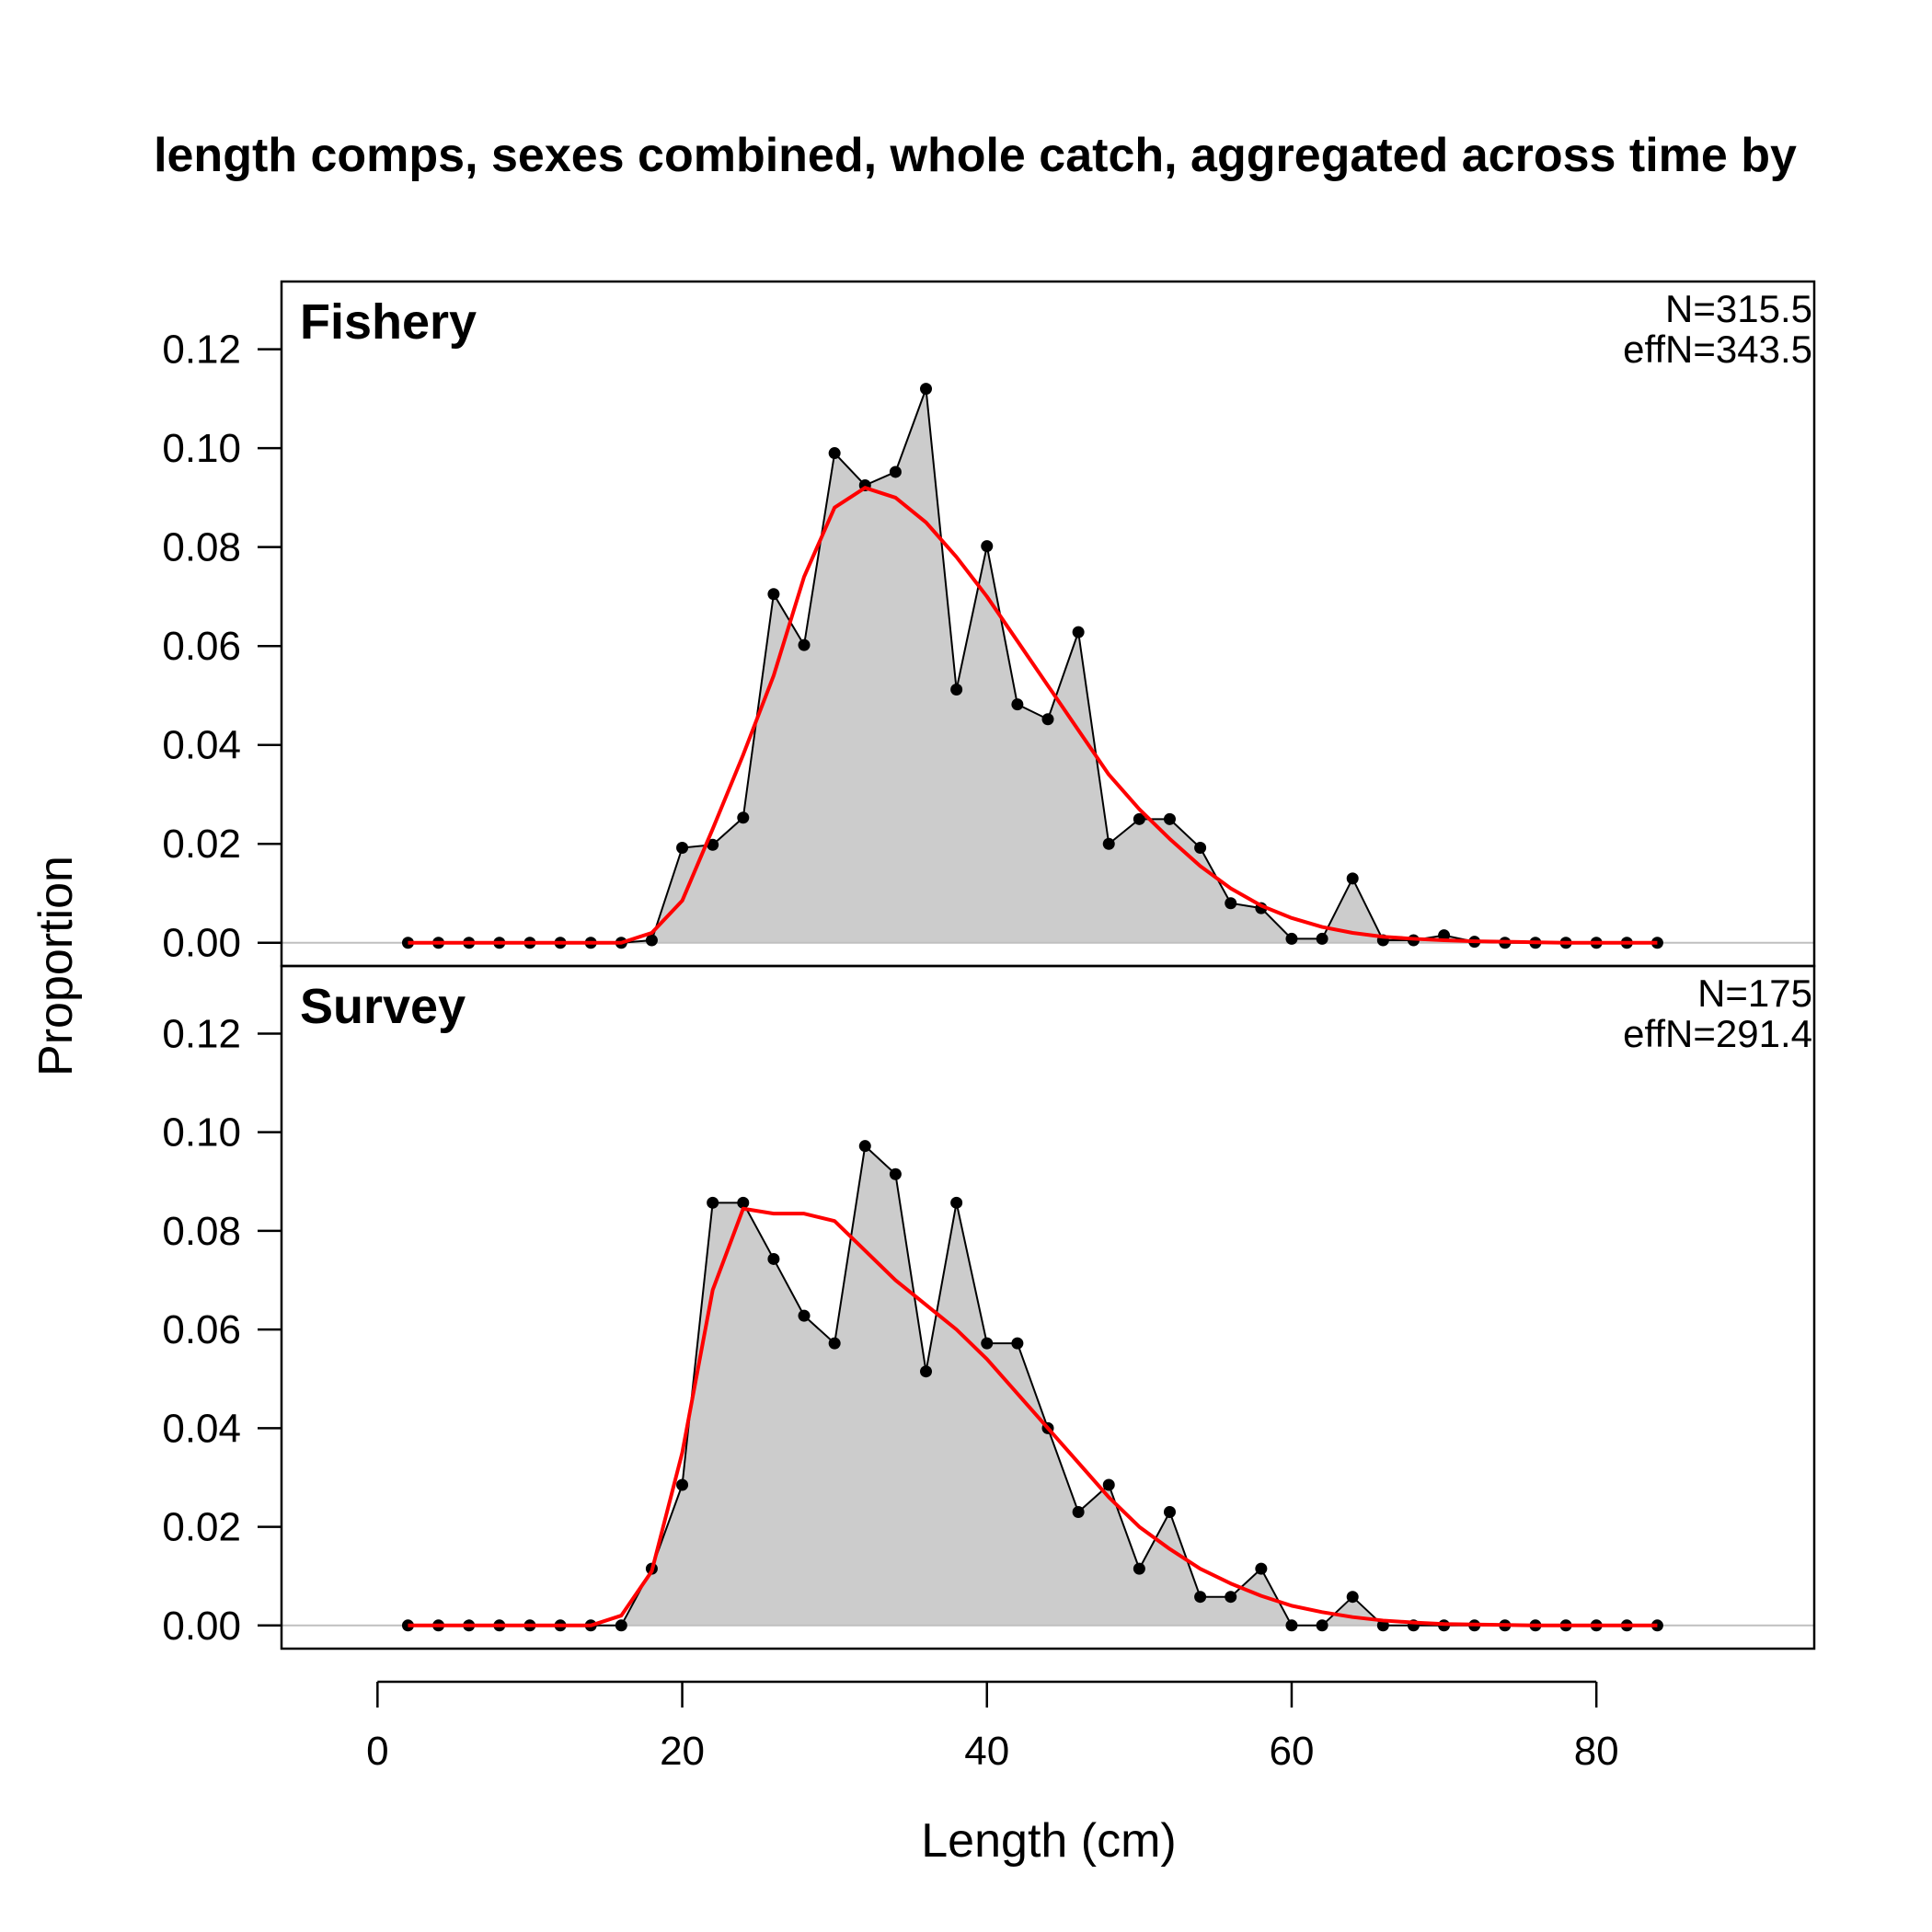  Describe the element at coordinates (201, 745) in the screenshot. I see `fishery-y-tick-label: 0.04` at that location.